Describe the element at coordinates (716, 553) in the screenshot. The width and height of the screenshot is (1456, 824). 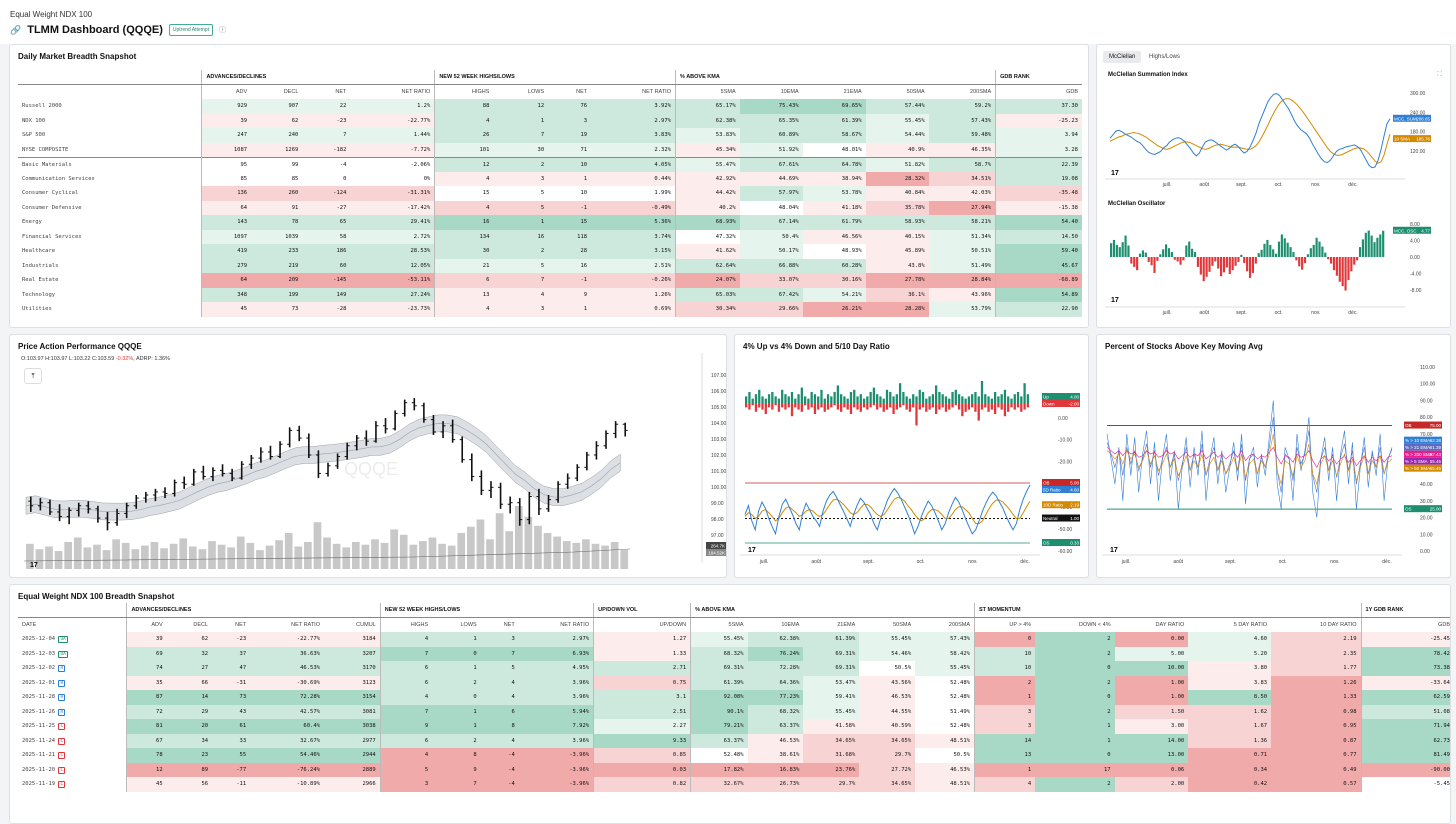
I see `volume-ma-tag-value: 184.52K` at that location.